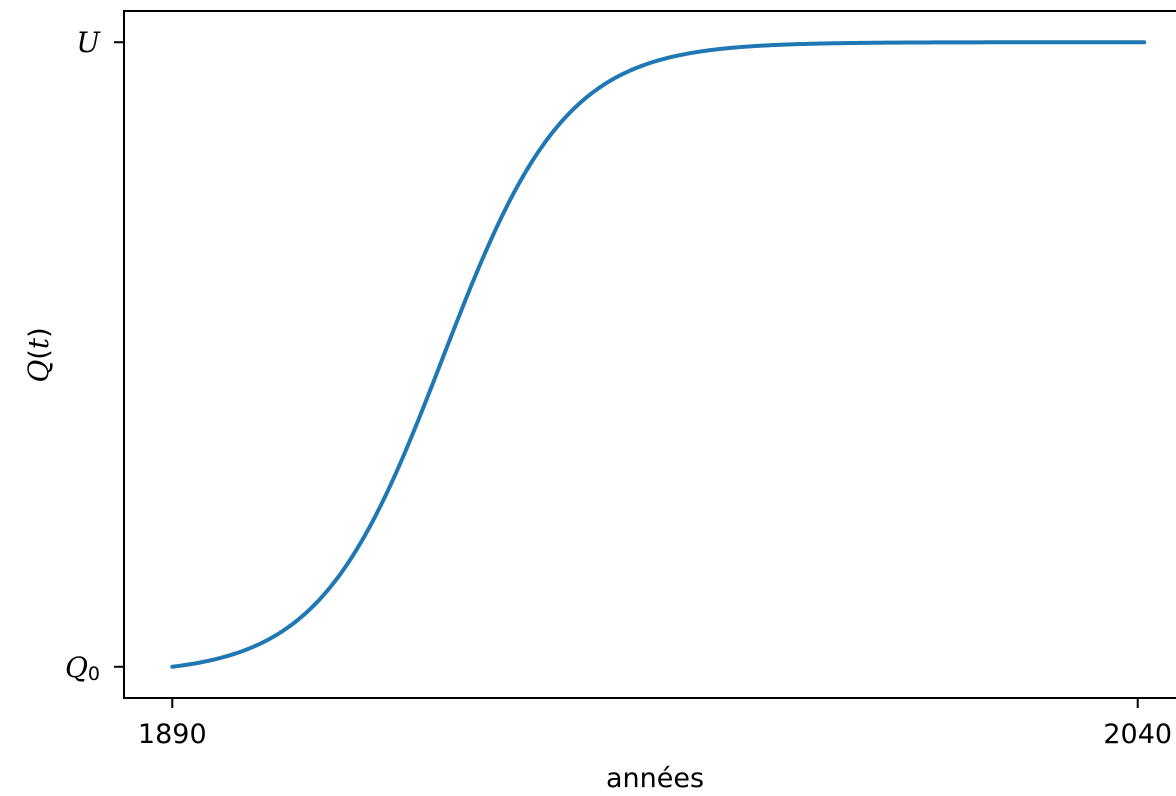  I want to click on y-axis-title-open: (, so click(39, 354).